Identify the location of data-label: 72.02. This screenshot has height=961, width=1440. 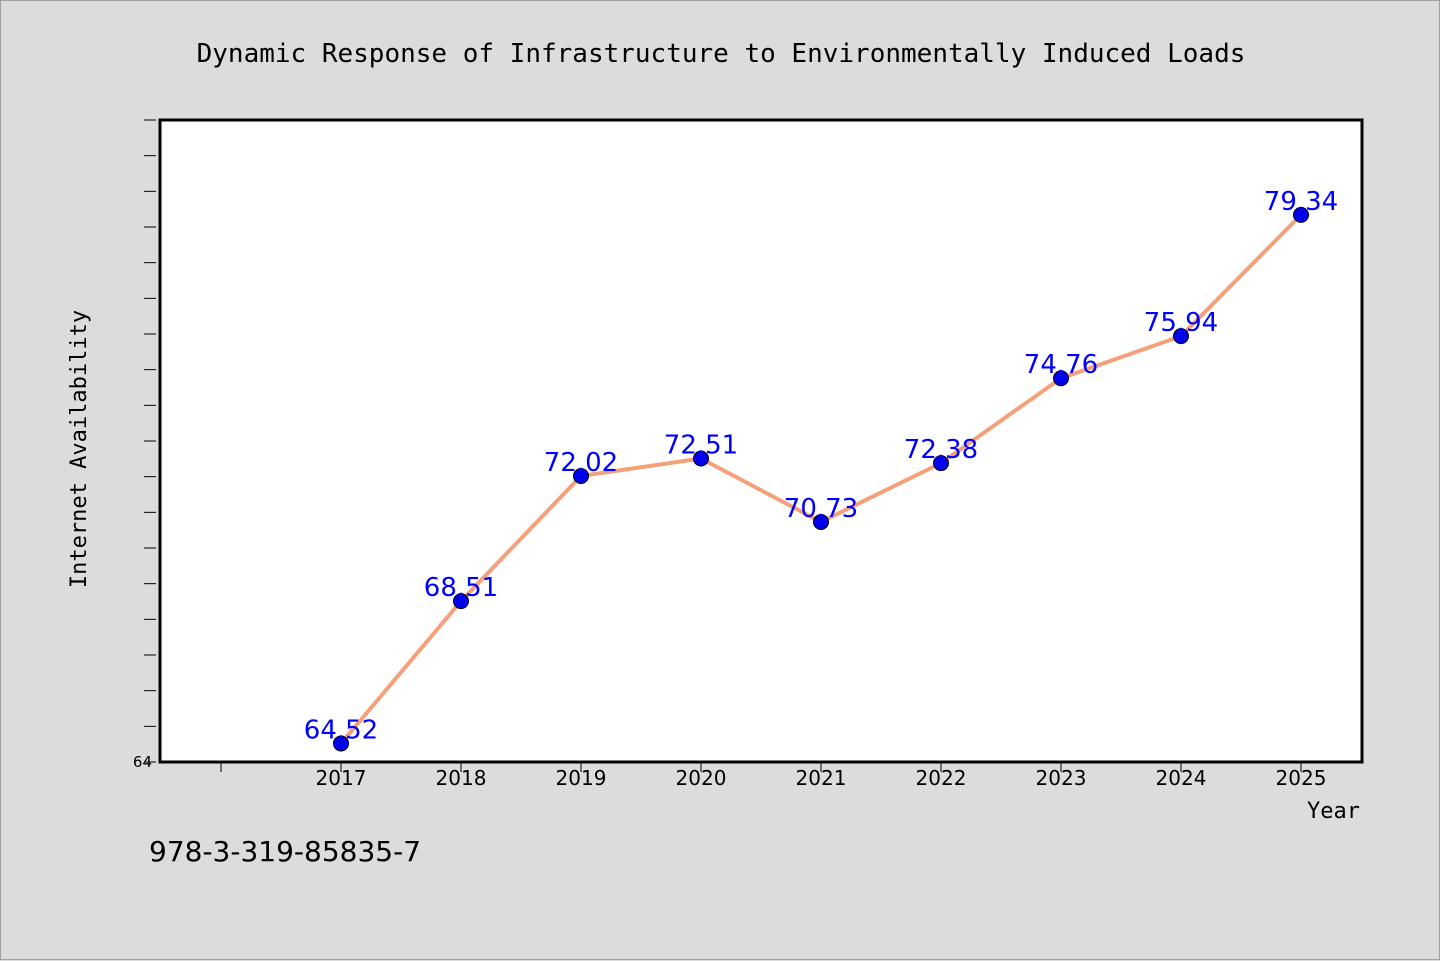
(581, 463).